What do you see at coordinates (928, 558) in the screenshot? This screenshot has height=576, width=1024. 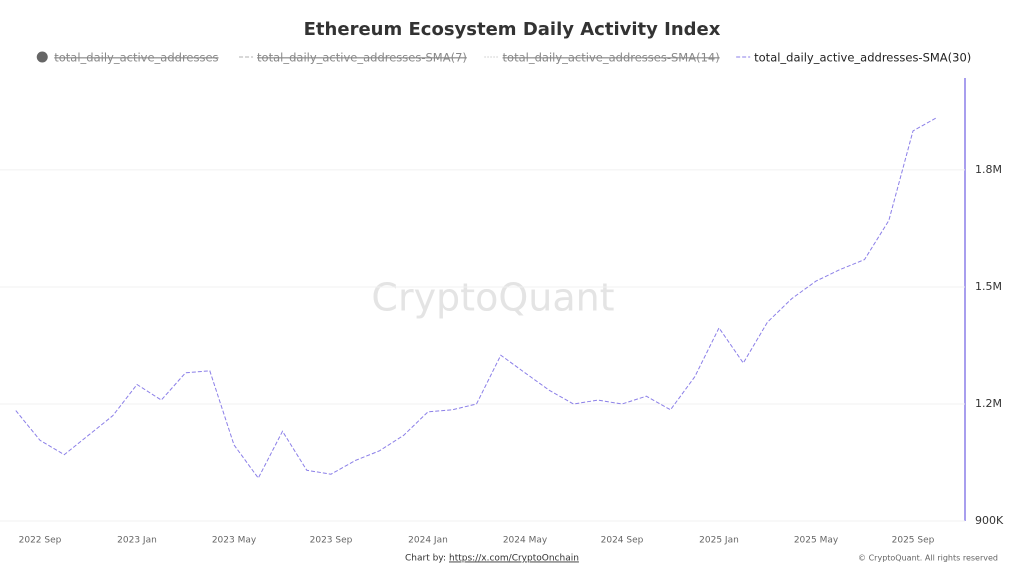 I see `copyright: © CryptoQuant. All rights reserved` at bounding box center [928, 558].